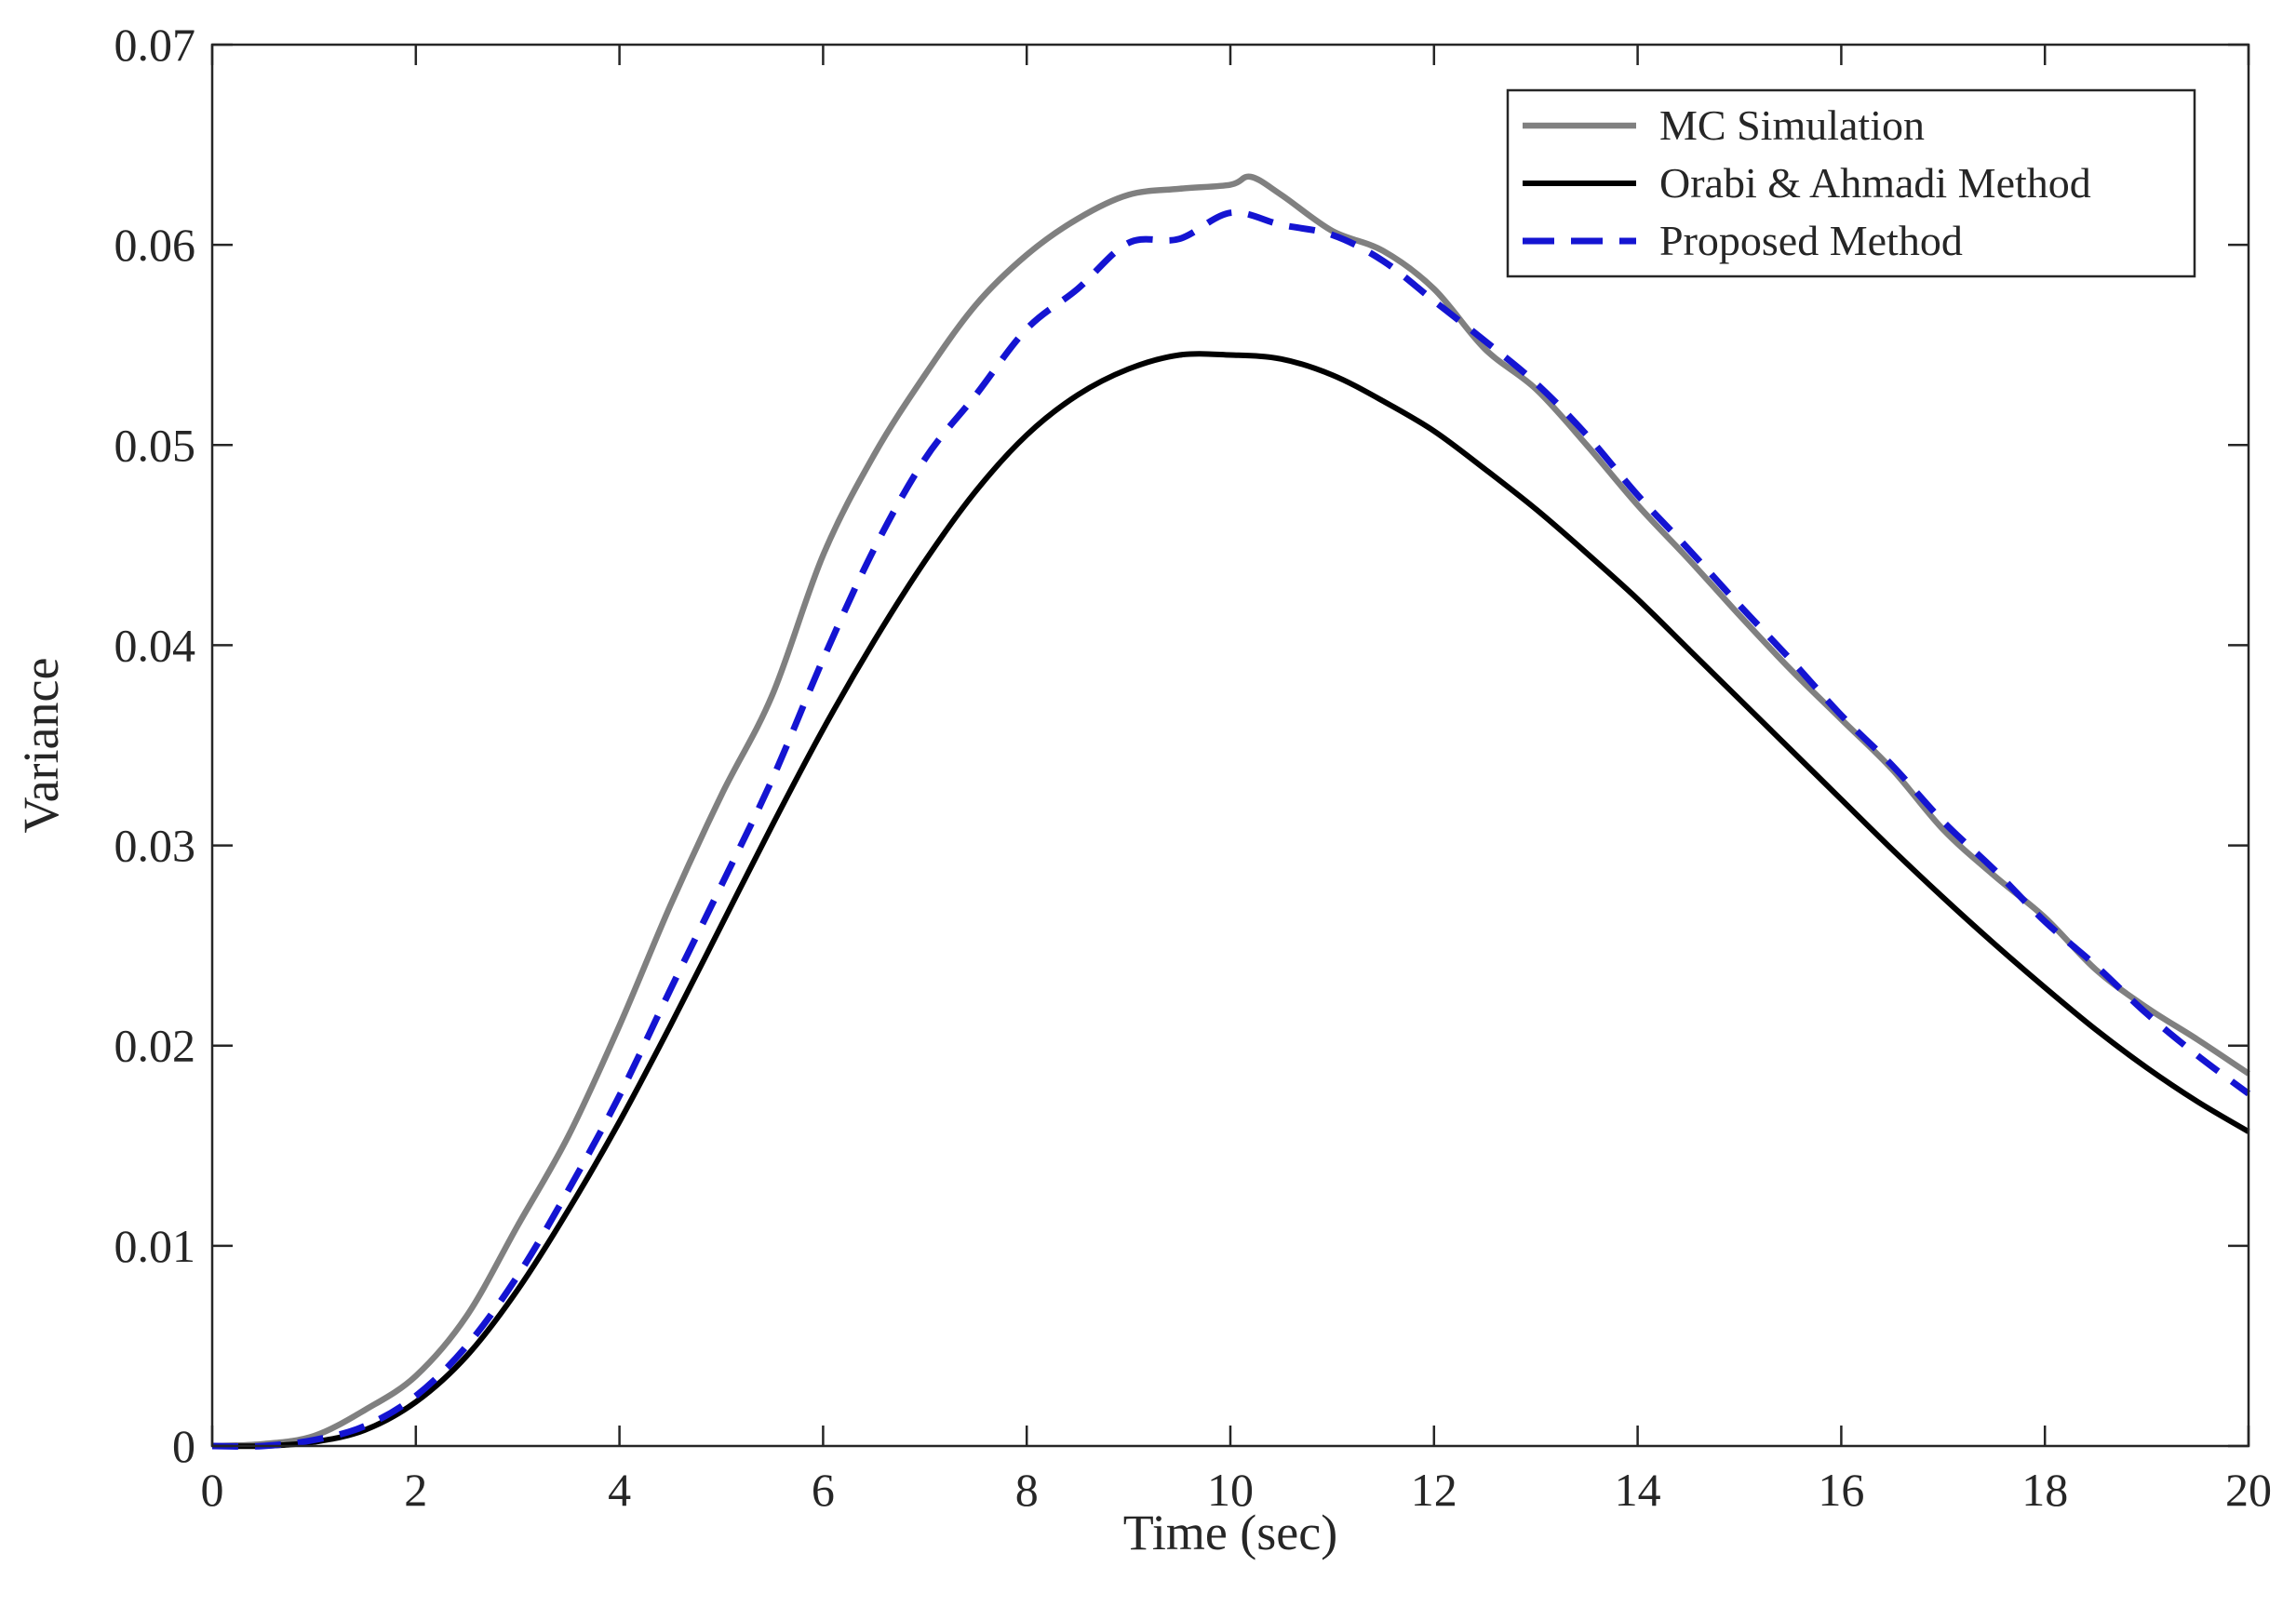  I want to click on y-tick-label: 0.02, so click(155, 1046).